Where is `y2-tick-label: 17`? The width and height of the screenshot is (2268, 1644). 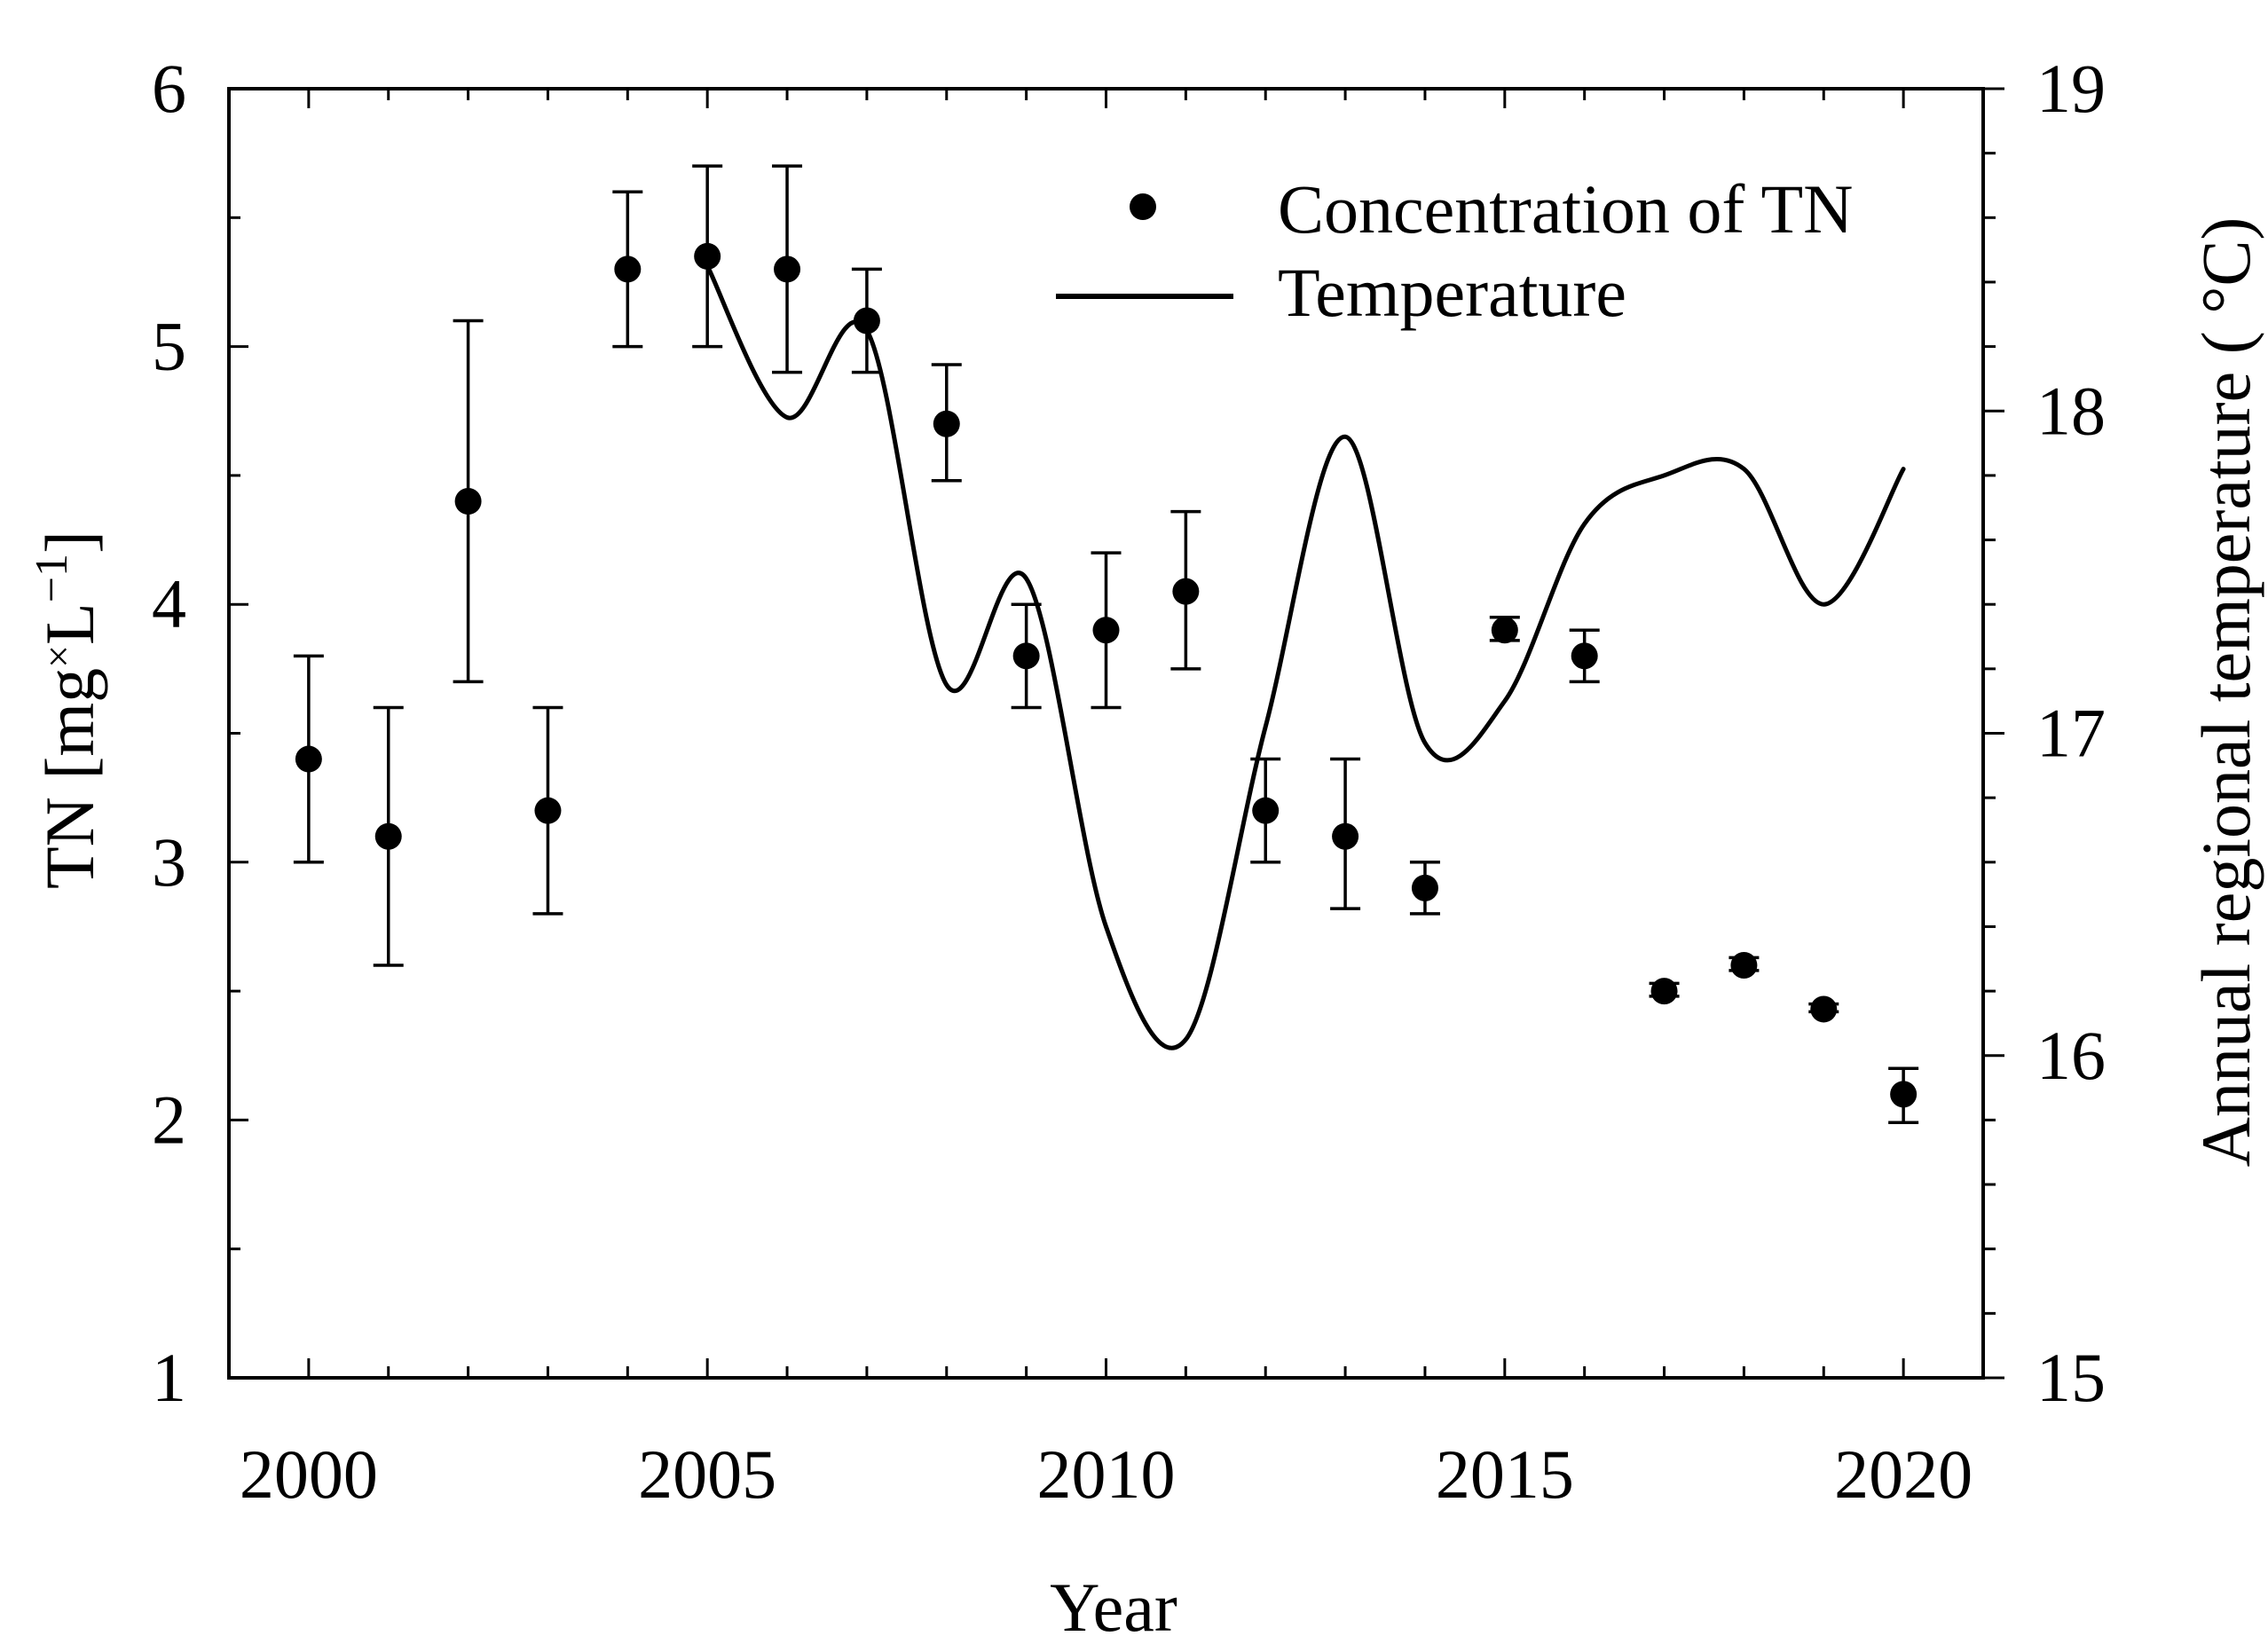 y2-tick-label: 17 is located at coordinates (2071, 733).